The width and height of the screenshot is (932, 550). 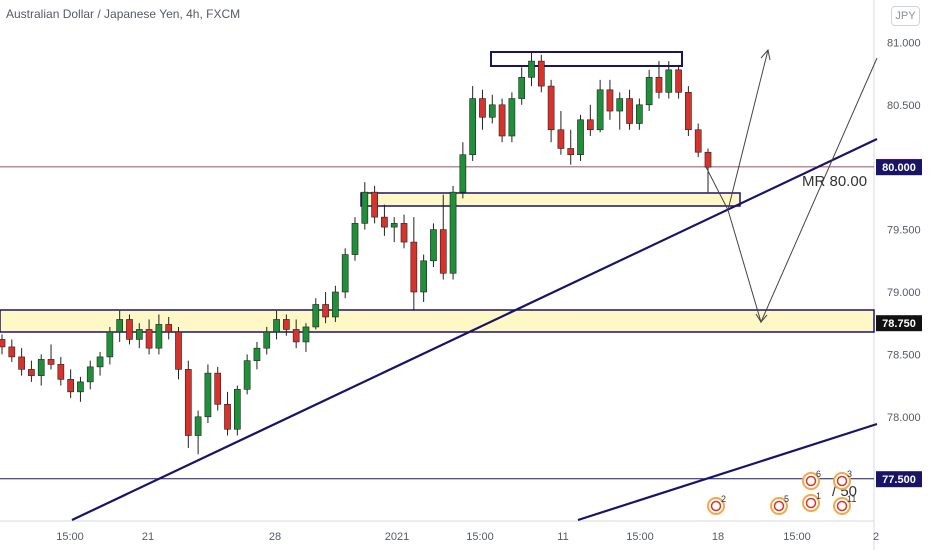 What do you see at coordinates (765, 54) in the screenshot?
I see `projection-path-arrow-up` at bounding box center [765, 54].